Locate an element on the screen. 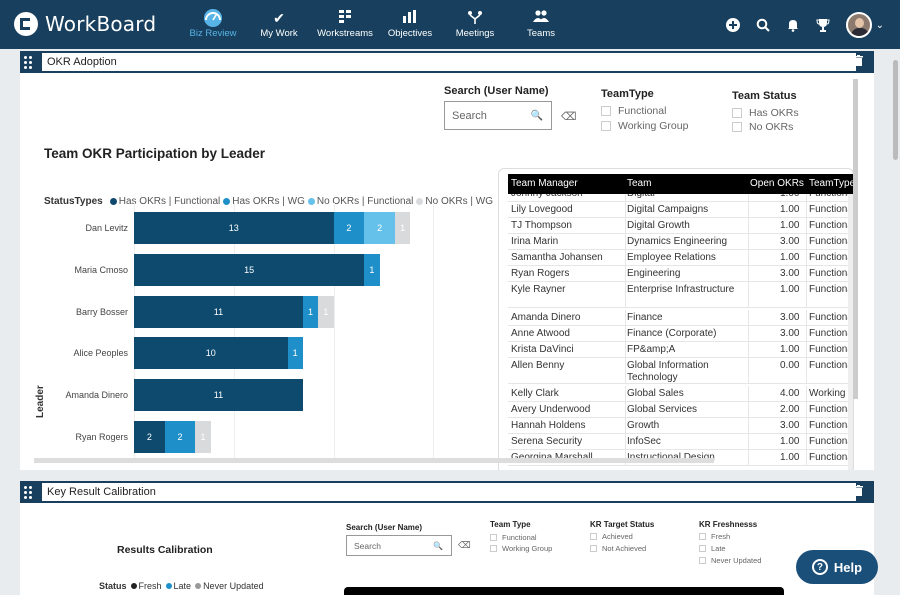 Image resolution: width=900 pixels, height=595 pixels. bar-segment: 10 is located at coordinates (211, 353).